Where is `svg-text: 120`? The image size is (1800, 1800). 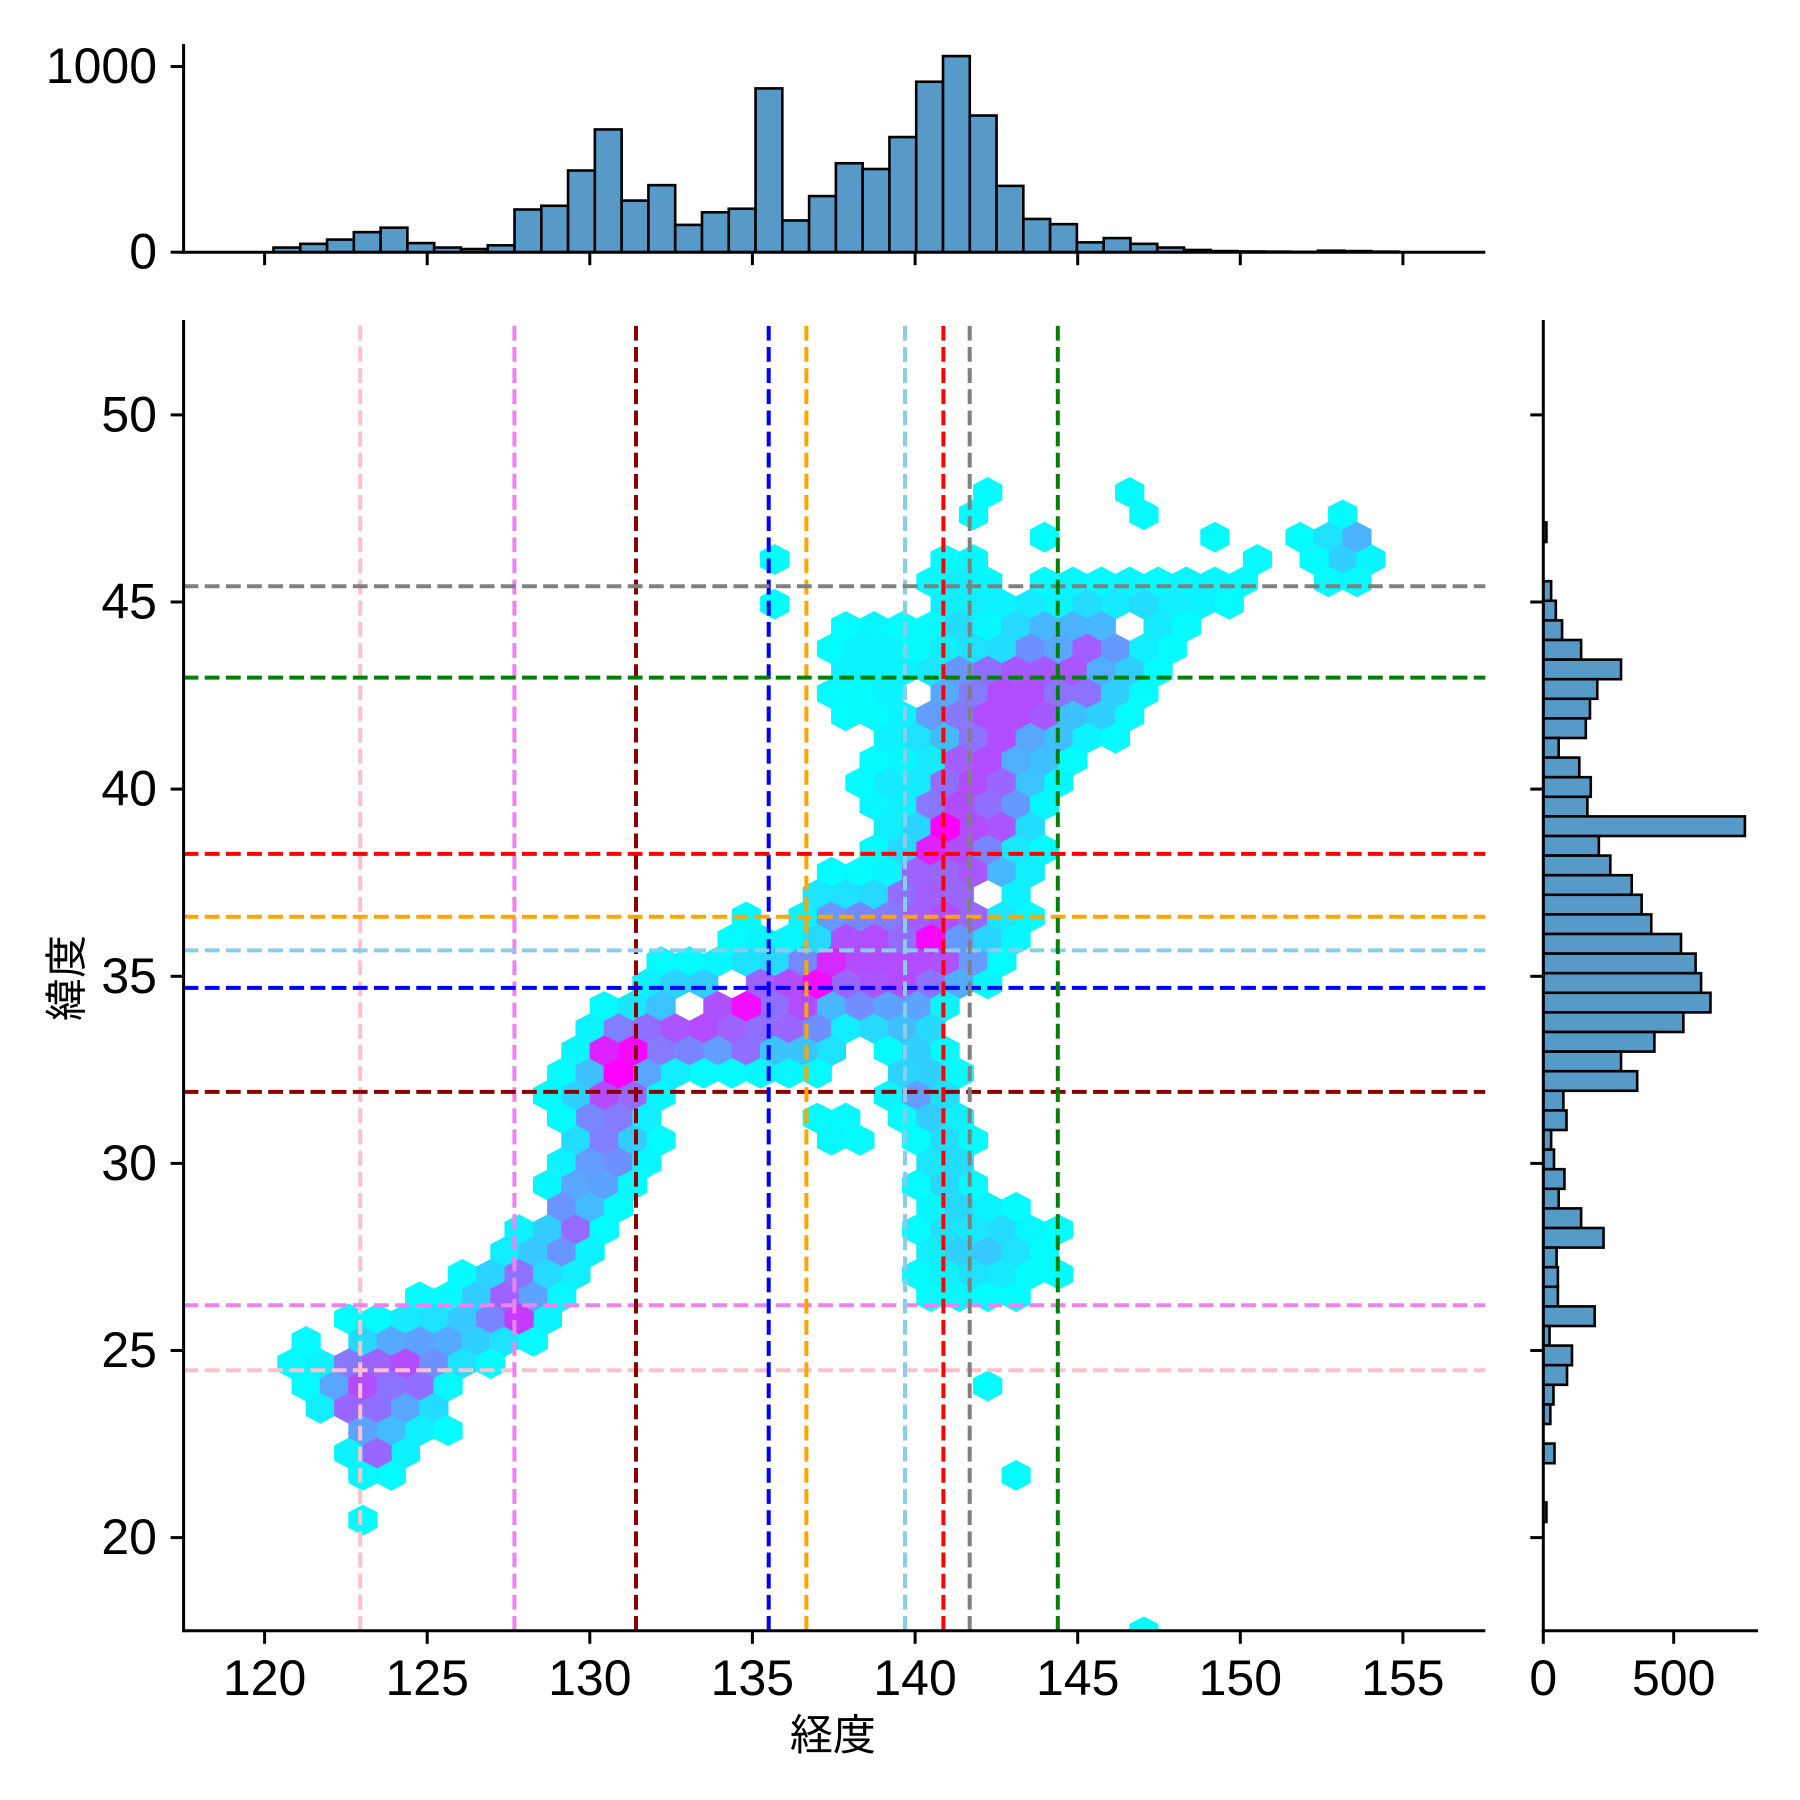 svg-text: 120 is located at coordinates (264, 1678).